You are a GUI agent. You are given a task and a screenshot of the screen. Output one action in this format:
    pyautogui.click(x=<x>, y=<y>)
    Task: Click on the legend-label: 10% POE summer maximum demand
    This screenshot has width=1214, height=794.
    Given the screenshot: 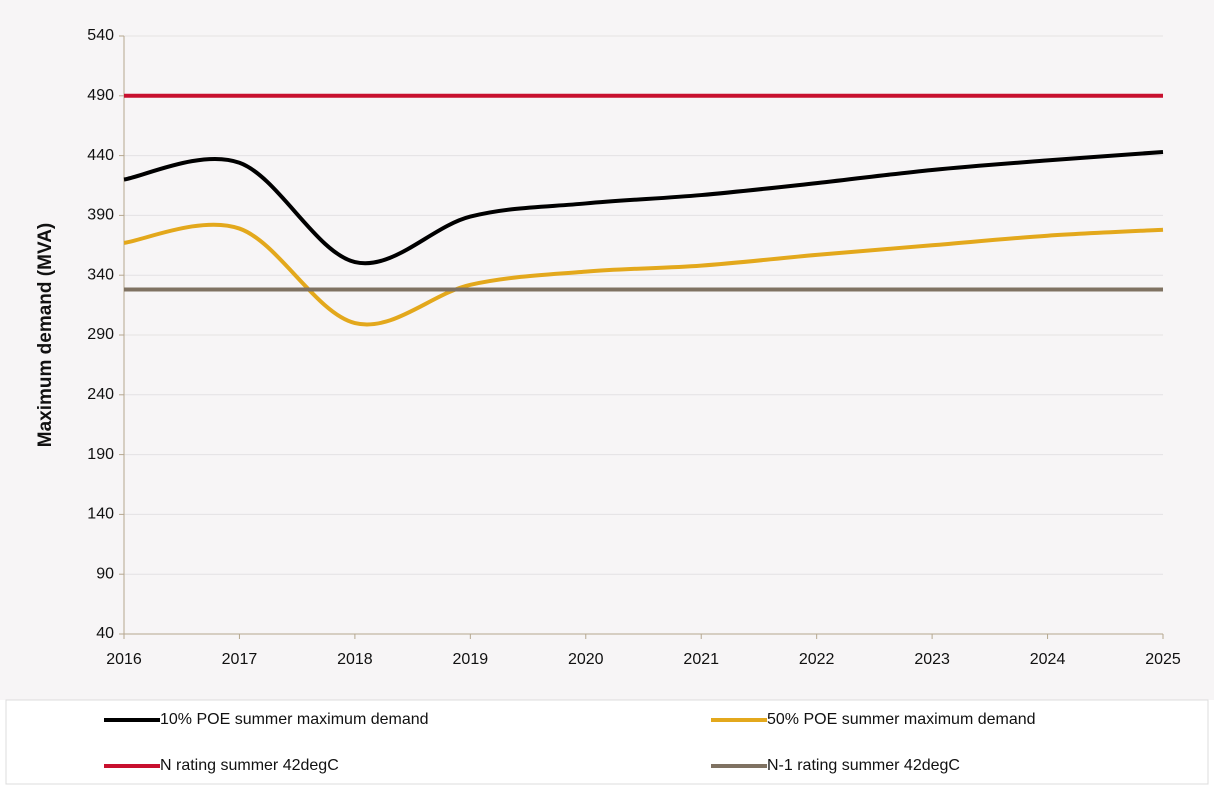 What is the action you would take?
    pyautogui.click(x=294, y=719)
    